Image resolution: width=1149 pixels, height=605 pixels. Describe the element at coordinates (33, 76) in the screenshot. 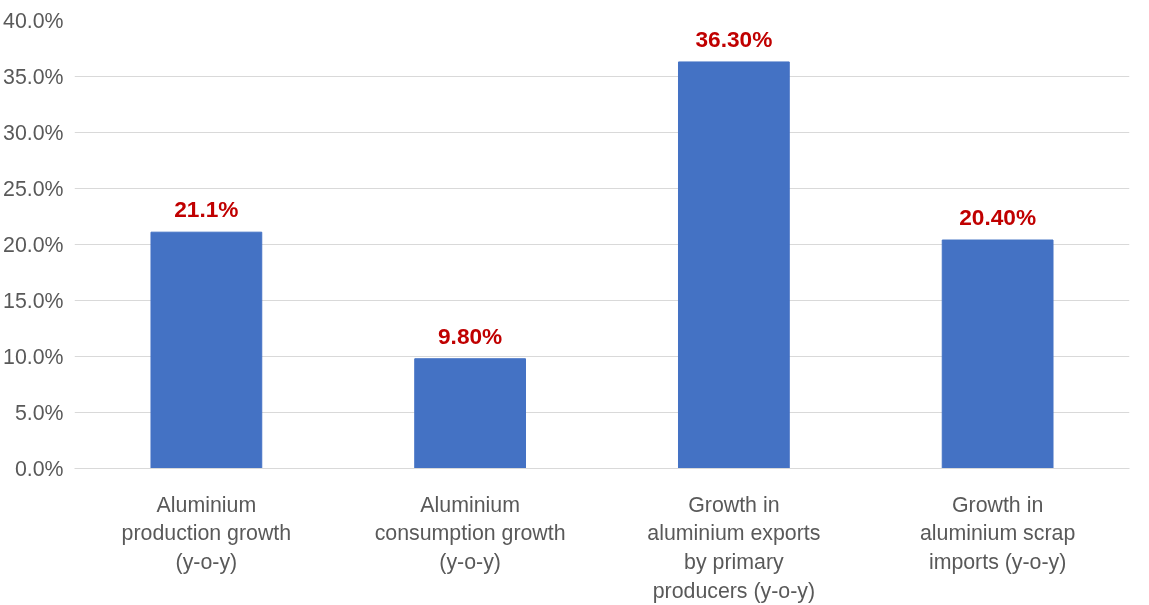

I see `y-tick-label: 35.0%` at that location.